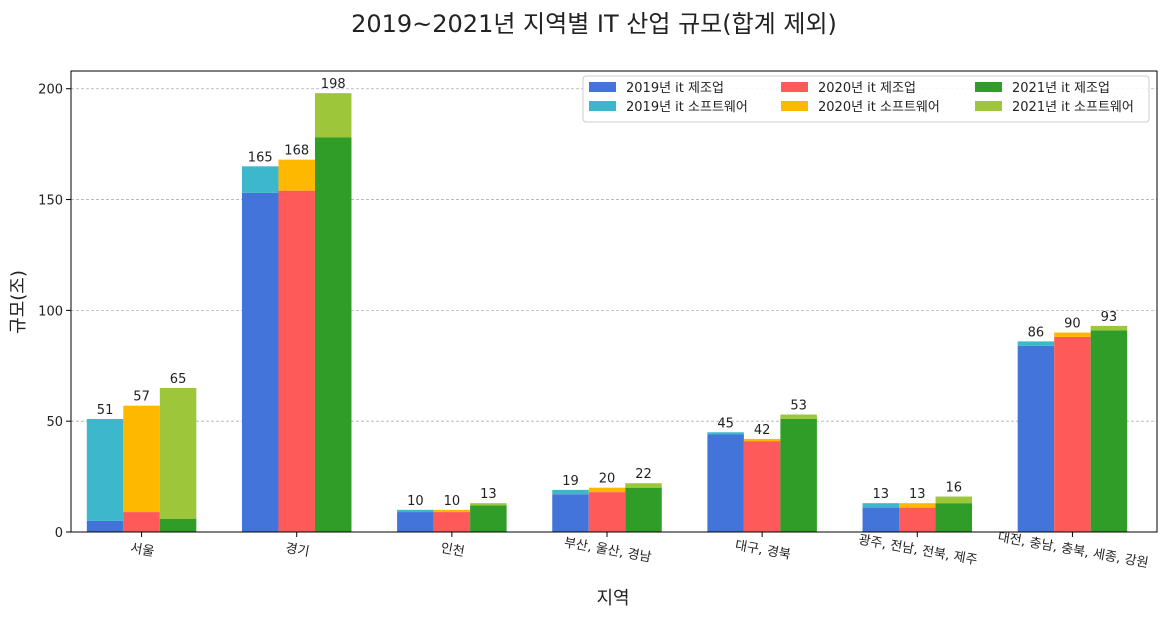 This screenshot has height=619, width=1165. I want to click on legend-label: 2021년 it 소프트웨어, so click(1073, 107).